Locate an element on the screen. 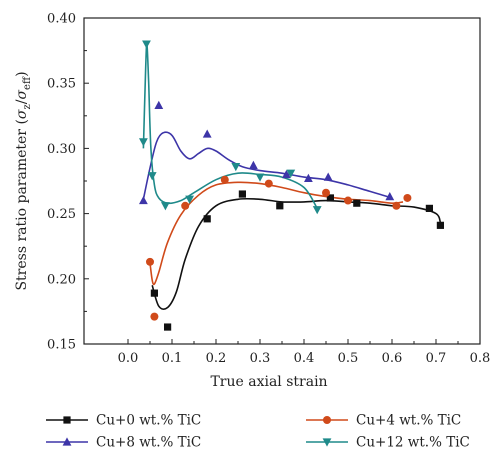 The image size is (500, 462). x-tick-label: 0.6 is located at coordinates (392, 358).